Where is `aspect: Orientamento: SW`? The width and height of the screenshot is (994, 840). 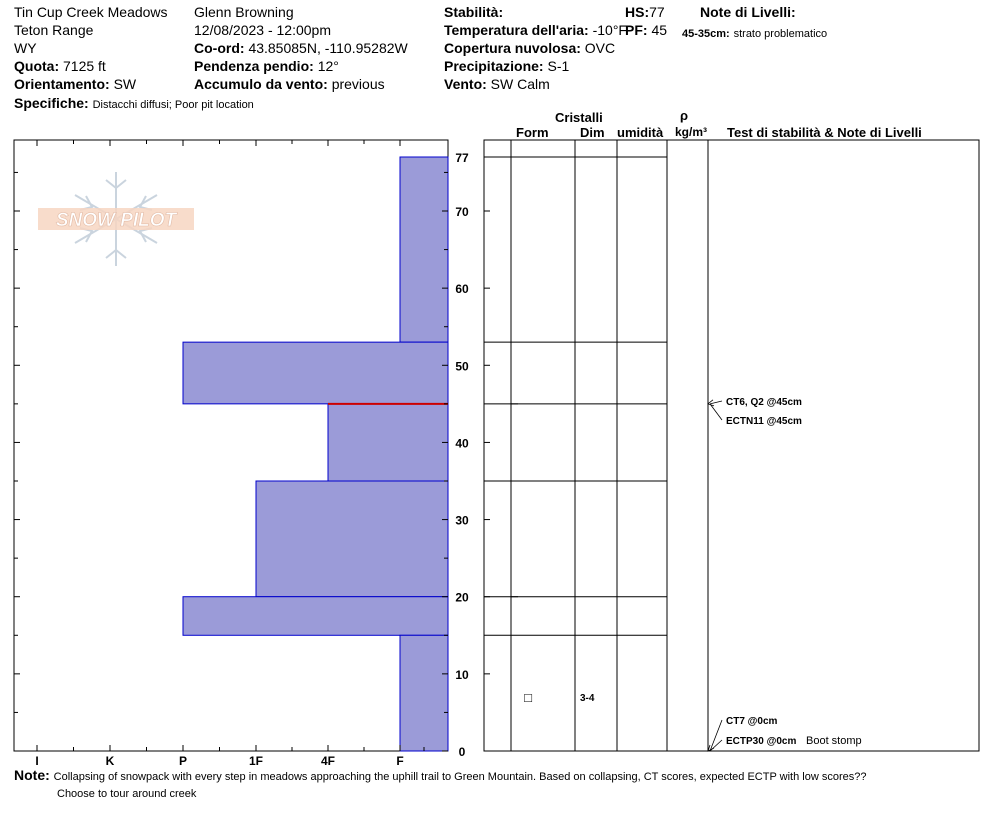
aspect: Orientamento: SW is located at coordinates (75, 84).